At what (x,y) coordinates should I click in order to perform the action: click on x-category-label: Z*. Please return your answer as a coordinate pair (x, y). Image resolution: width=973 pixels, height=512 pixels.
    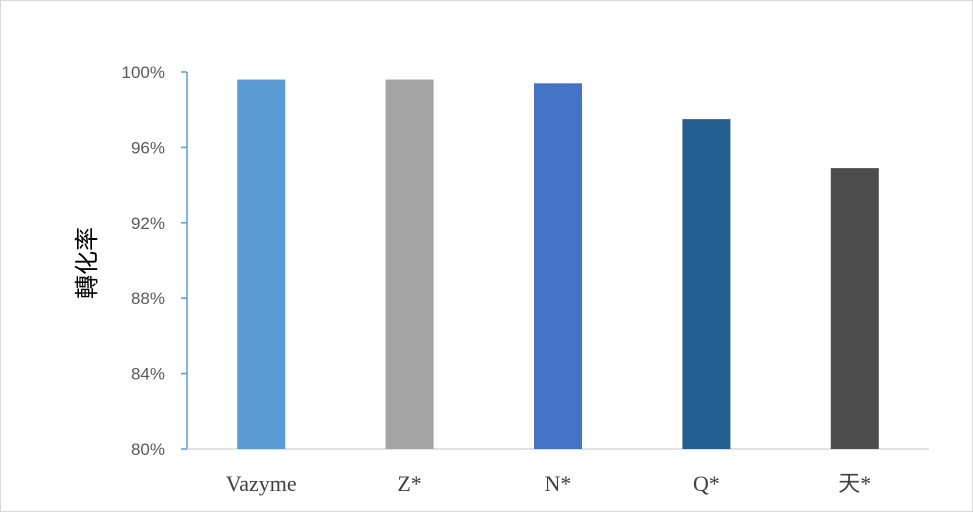
    Looking at the image, I should click on (409, 483).